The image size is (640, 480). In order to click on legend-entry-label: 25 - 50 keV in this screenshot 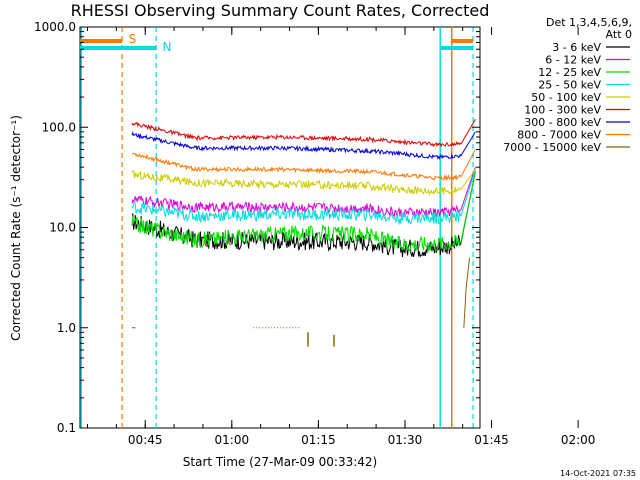, I will do `click(569, 85)`.